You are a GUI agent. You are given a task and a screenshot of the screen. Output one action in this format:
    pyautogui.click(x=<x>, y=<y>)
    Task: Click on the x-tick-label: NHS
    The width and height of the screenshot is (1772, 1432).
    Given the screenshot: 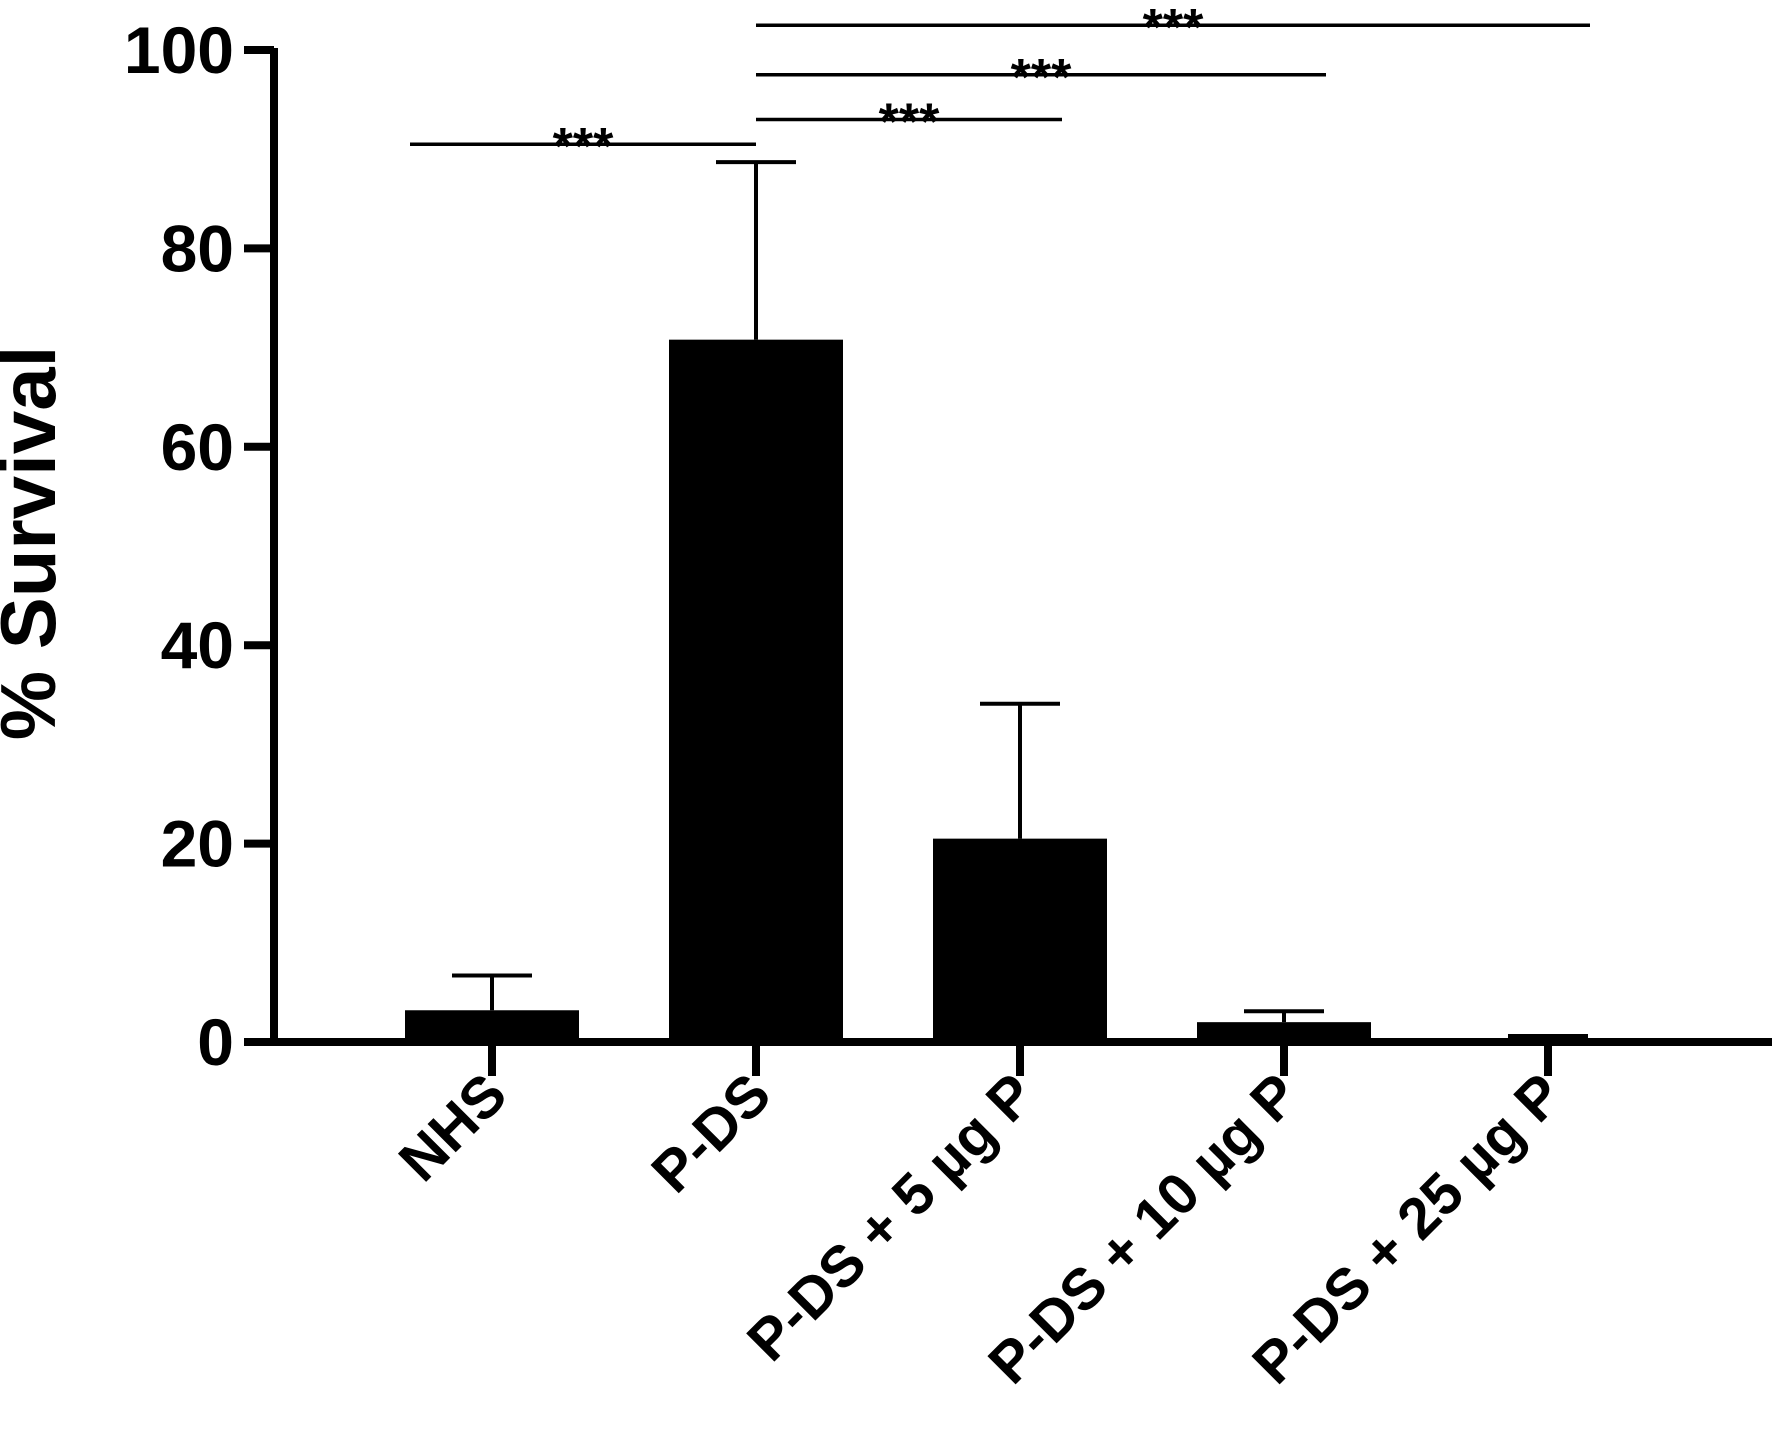 What is the action you would take?
    pyautogui.click(x=453, y=1127)
    